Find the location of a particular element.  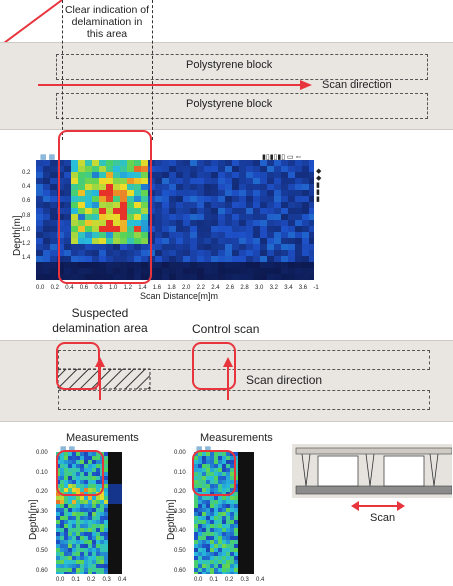

y-tick-label: 0.30 is located at coordinates (180, 511).